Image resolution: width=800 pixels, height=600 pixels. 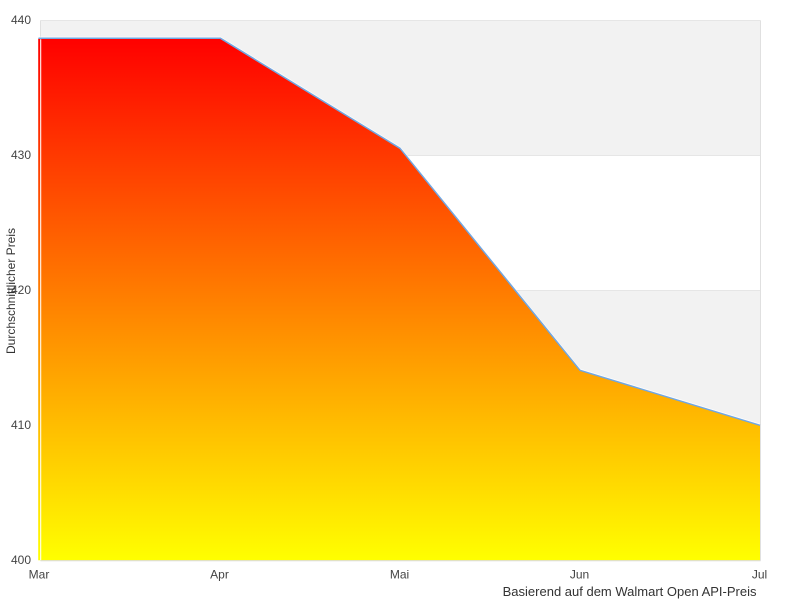 I want to click on svg-text: 420, so click(x=21, y=290).